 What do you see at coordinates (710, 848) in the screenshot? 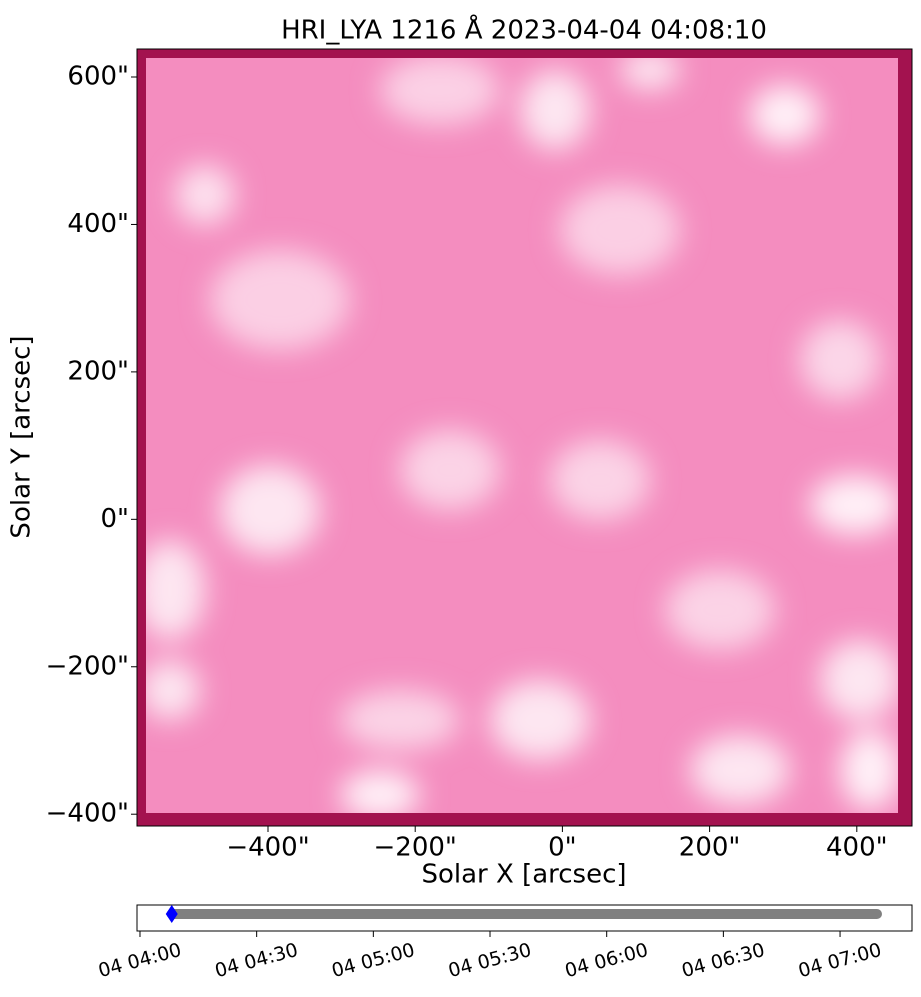
I see `x-tick-label: 200"` at bounding box center [710, 848].